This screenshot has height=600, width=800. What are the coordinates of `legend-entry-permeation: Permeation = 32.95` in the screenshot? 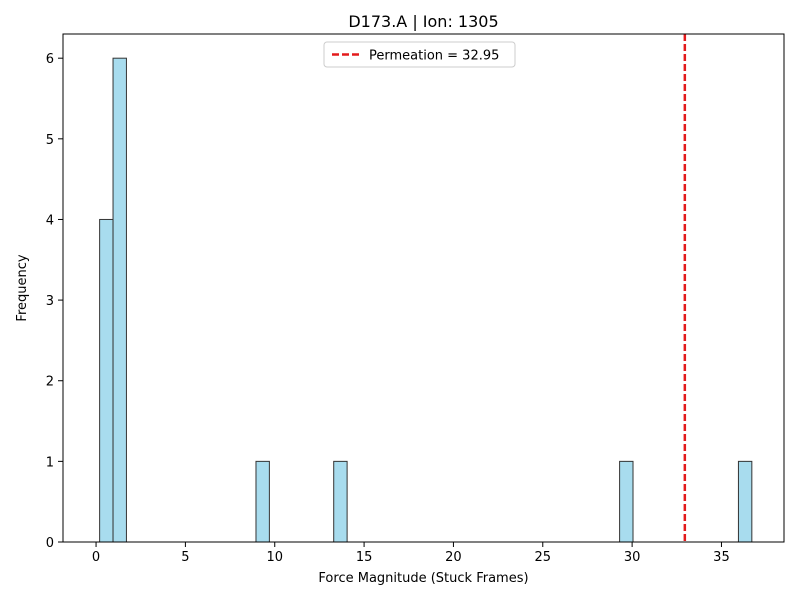 It's located at (434, 56).